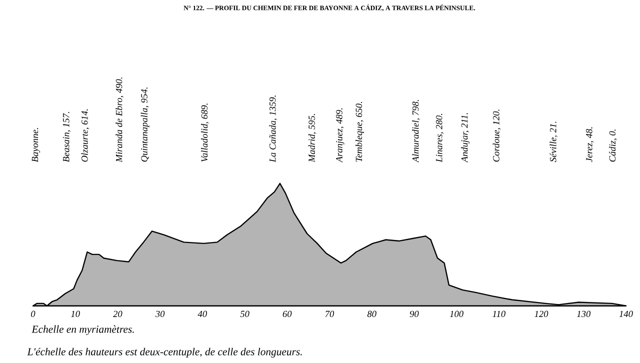 This screenshot has height=363, width=640. What do you see at coordinates (626, 314) in the screenshot?
I see `x-tick-label: 140` at bounding box center [626, 314].